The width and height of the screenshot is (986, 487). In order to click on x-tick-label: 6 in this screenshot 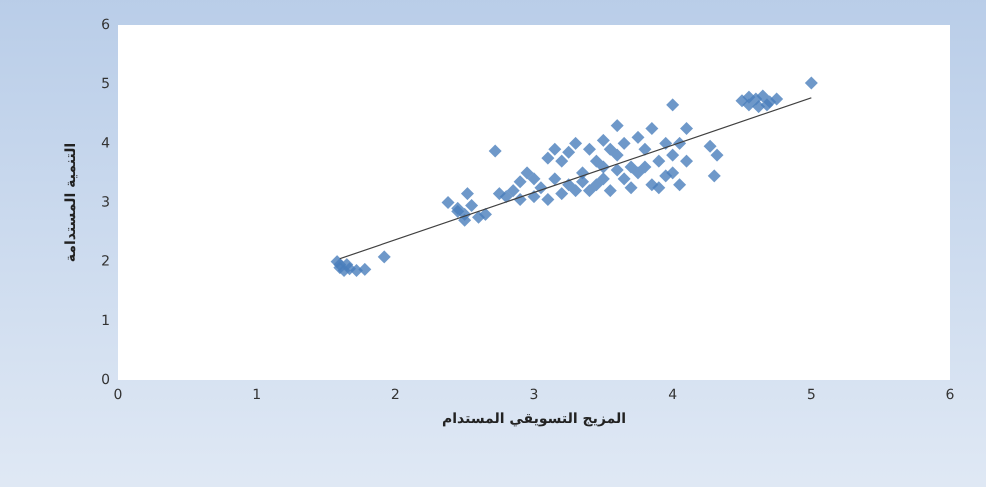, I will do `click(950, 395)`.